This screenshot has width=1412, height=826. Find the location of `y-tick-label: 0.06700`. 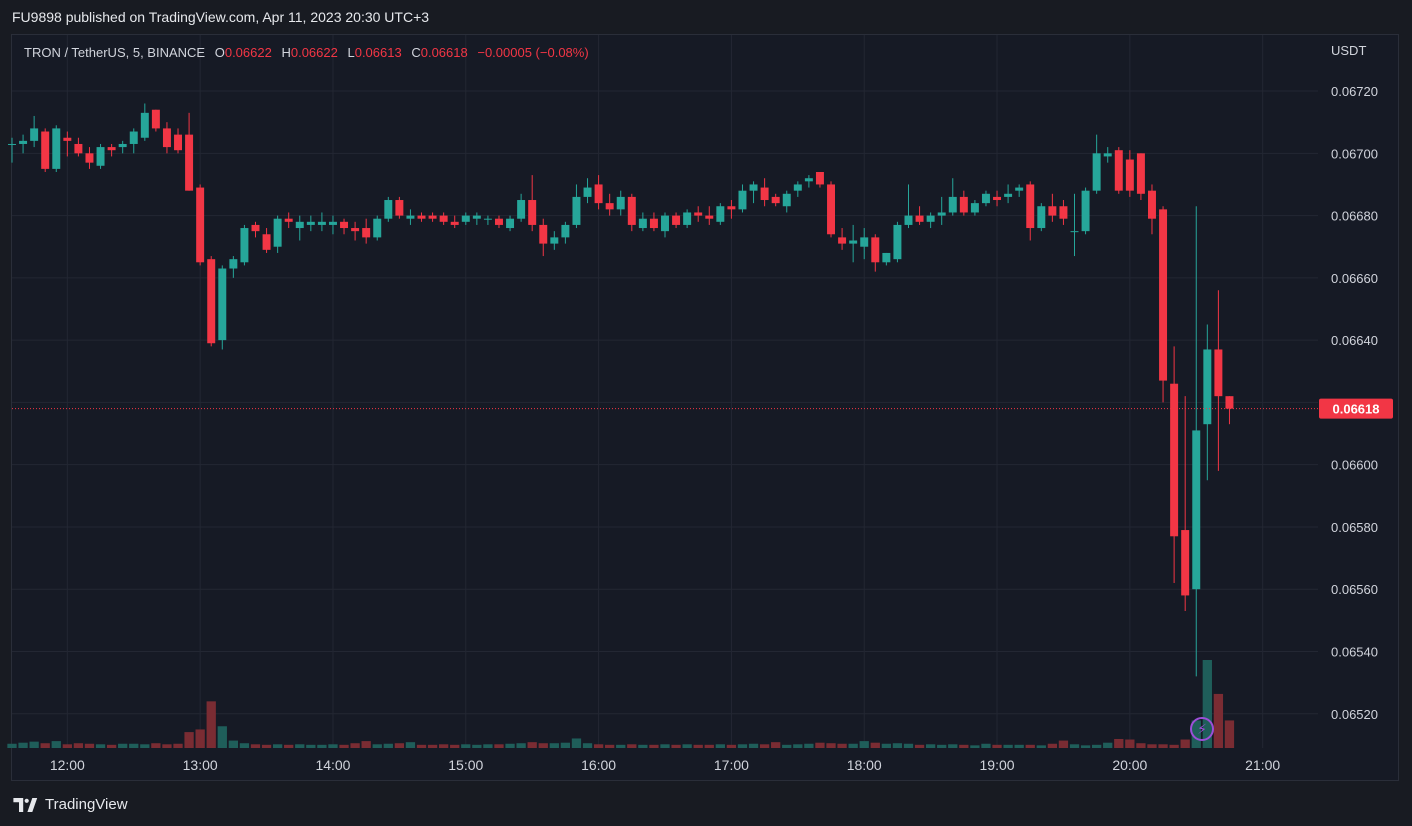

y-tick-label: 0.06700 is located at coordinates (1354, 153).